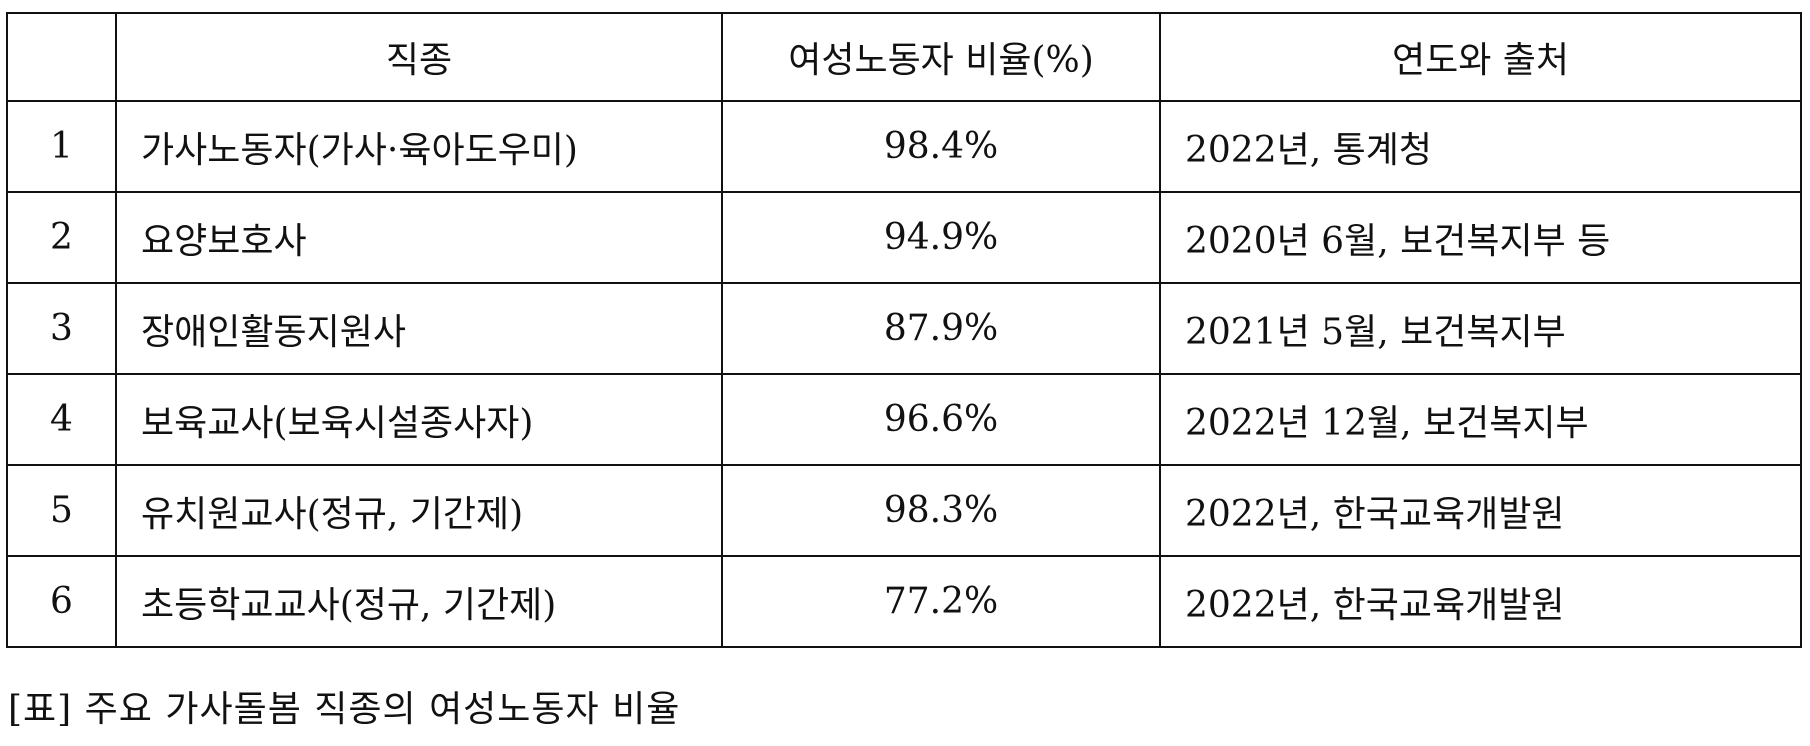 This screenshot has width=1810, height=746. Describe the element at coordinates (419, 146) in the screenshot. I see `cell-occupation: 가사노동자(가사·육아도우미)` at that location.